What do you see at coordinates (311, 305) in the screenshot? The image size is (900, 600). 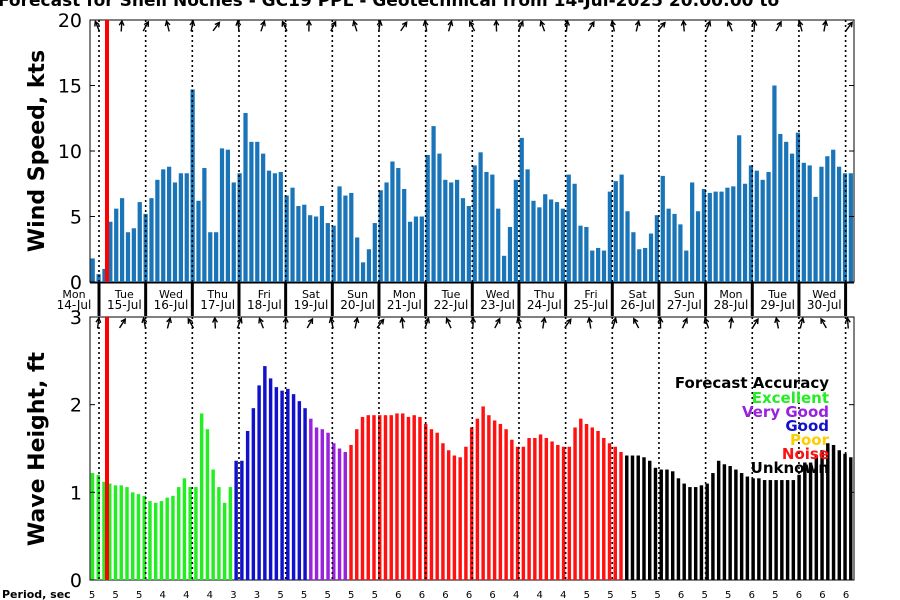 I see `day-label-date: 19-Jul` at bounding box center [311, 305].